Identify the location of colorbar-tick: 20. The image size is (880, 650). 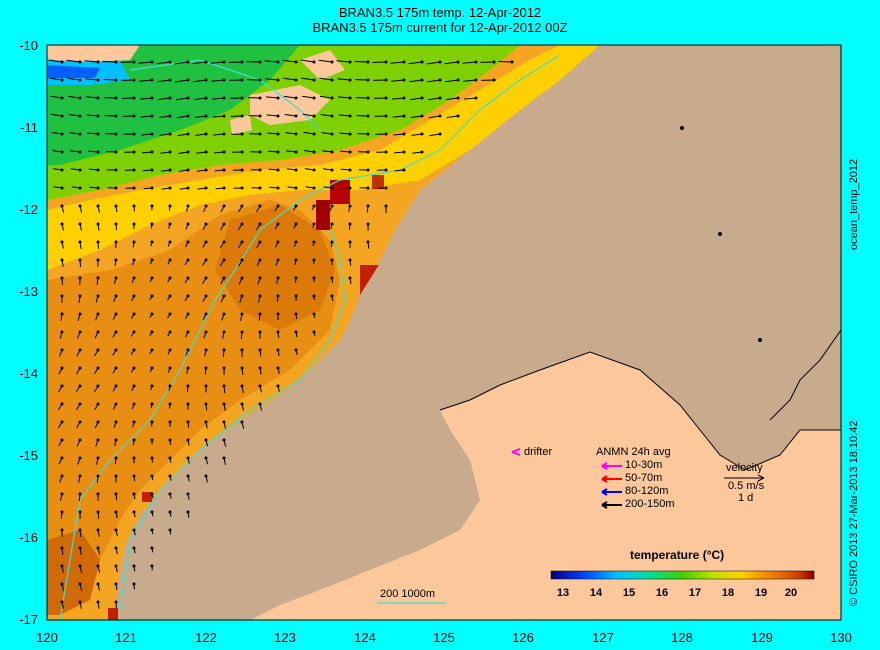
(791, 593).